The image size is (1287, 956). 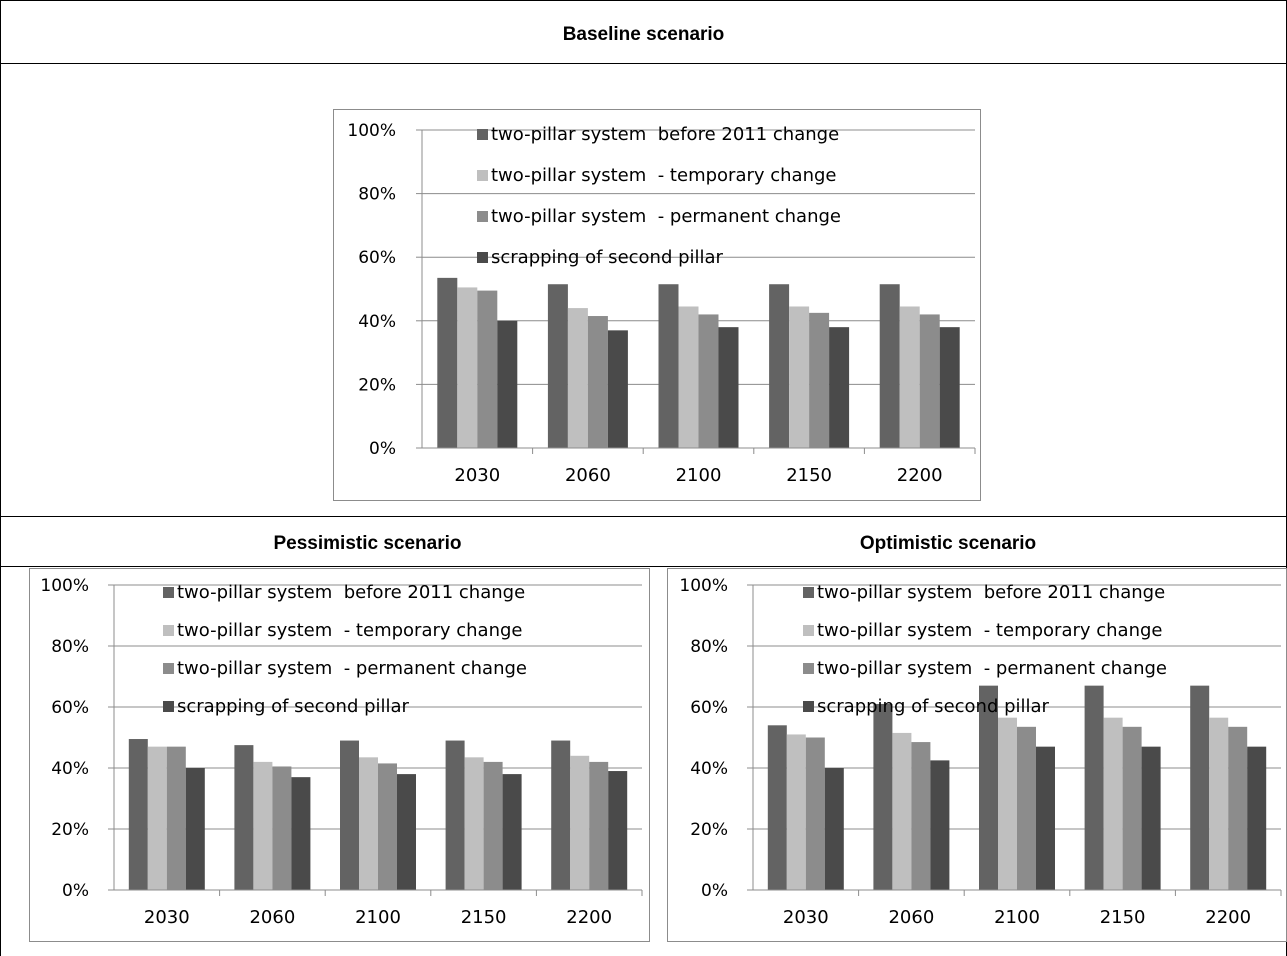 I want to click on optimistic-title: Optimistic scenario, so click(x=948, y=543).